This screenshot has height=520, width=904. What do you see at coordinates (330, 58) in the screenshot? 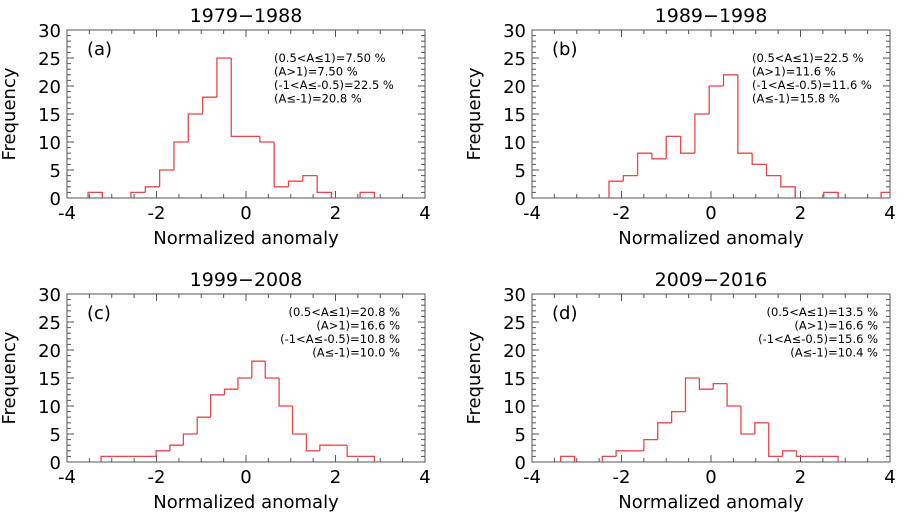
I see `stat-annotation: (0.5<A≤1)=7.50 %` at bounding box center [330, 58].